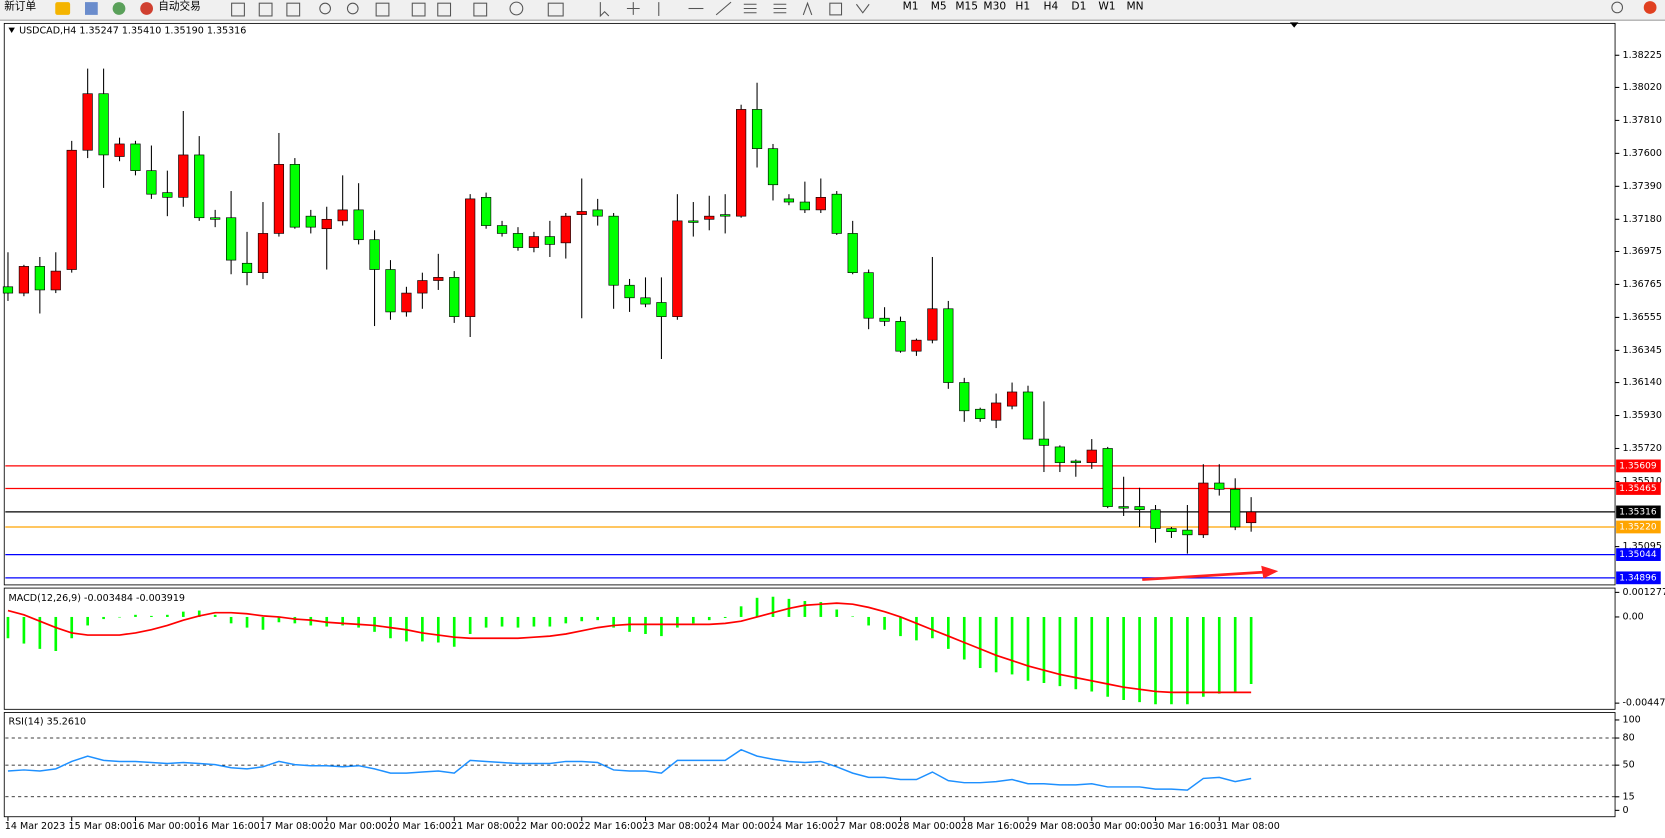  What do you see at coordinates (1022, 6) in the screenshot?
I see `timeframe-button: H1` at bounding box center [1022, 6].